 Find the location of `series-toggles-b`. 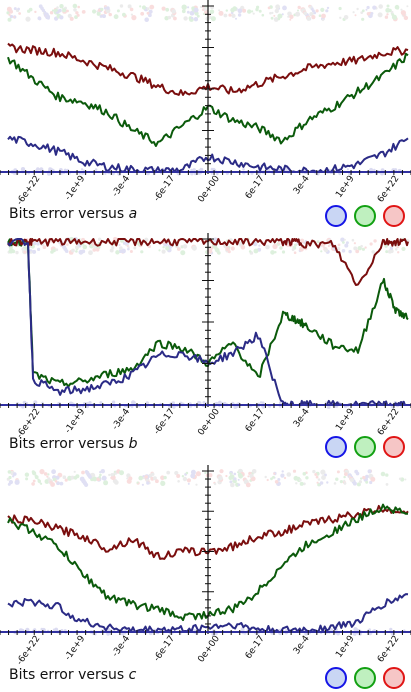

series-toggles-b is located at coordinates (365, 447).